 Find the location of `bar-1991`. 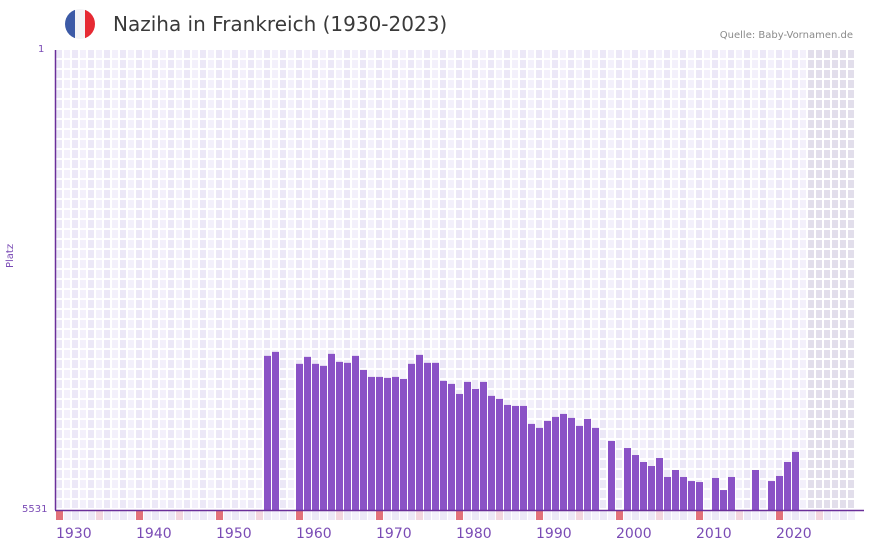

bar-1991 is located at coordinates (555, 463).